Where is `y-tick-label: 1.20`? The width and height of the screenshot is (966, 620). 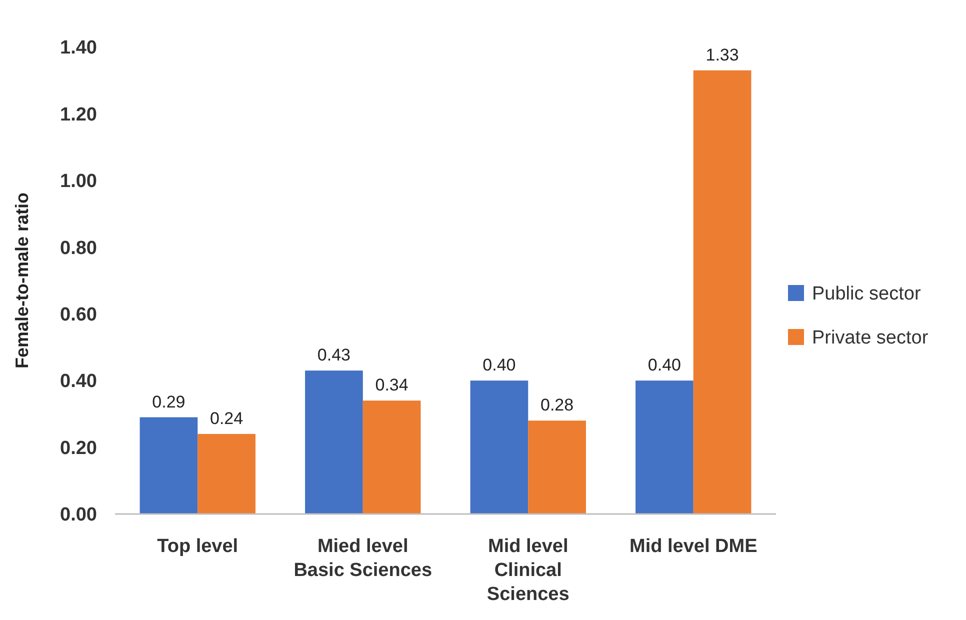 y-tick-label: 1.20 is located at coordinates (78, 115).